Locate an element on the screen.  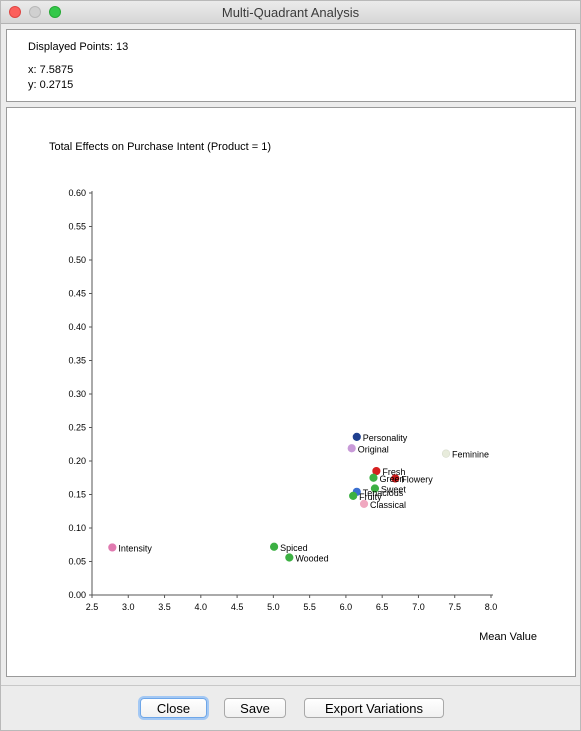
y-tick-label: 0.05 is located at coordinates (77, 562).